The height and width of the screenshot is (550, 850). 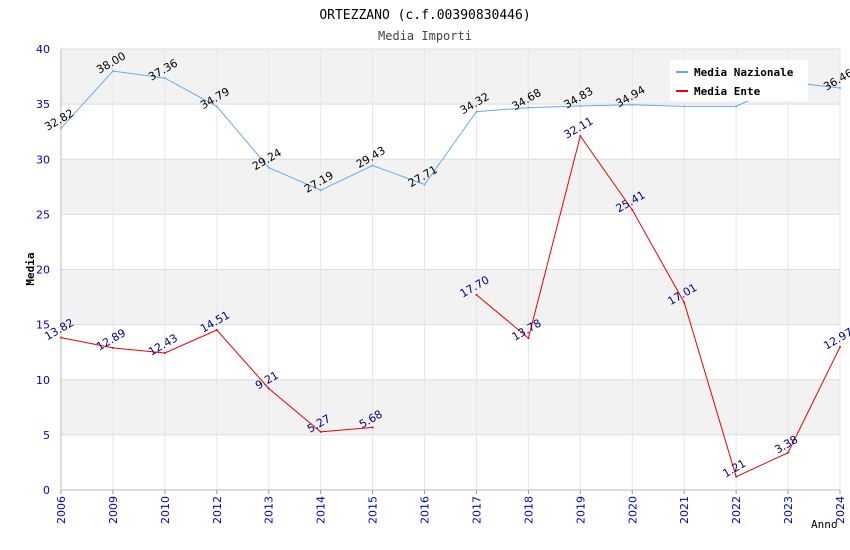 I want to click on x-tick-label: 2012, so click(x=217, y=510).